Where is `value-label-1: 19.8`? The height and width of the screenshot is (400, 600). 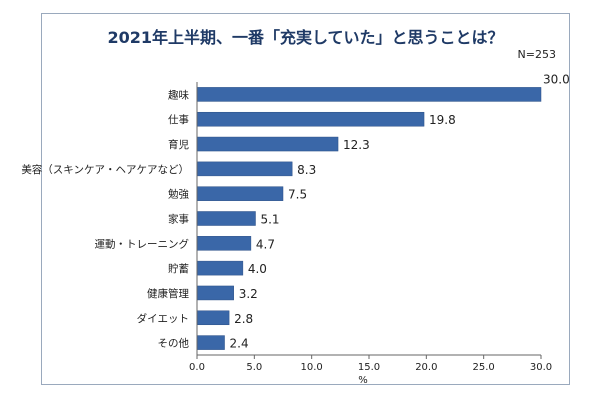 value-label-1: 19.8 is located at coordinates (442, 120).